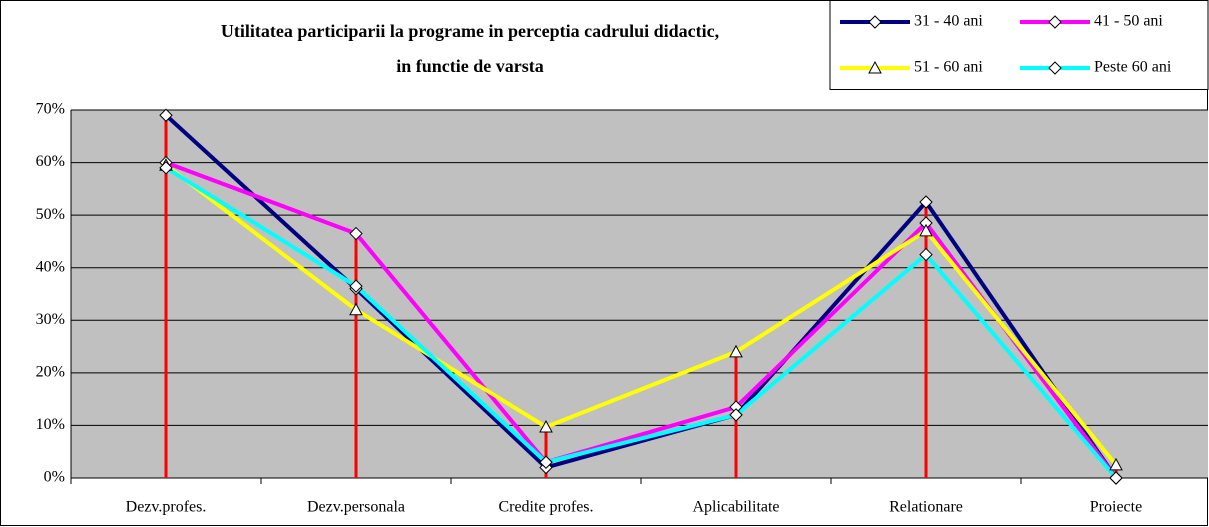  What do you see at coordinates (50, 372) in the screenshot?
I see `y-tick-label: 20%` at bounding box center [50, 372].